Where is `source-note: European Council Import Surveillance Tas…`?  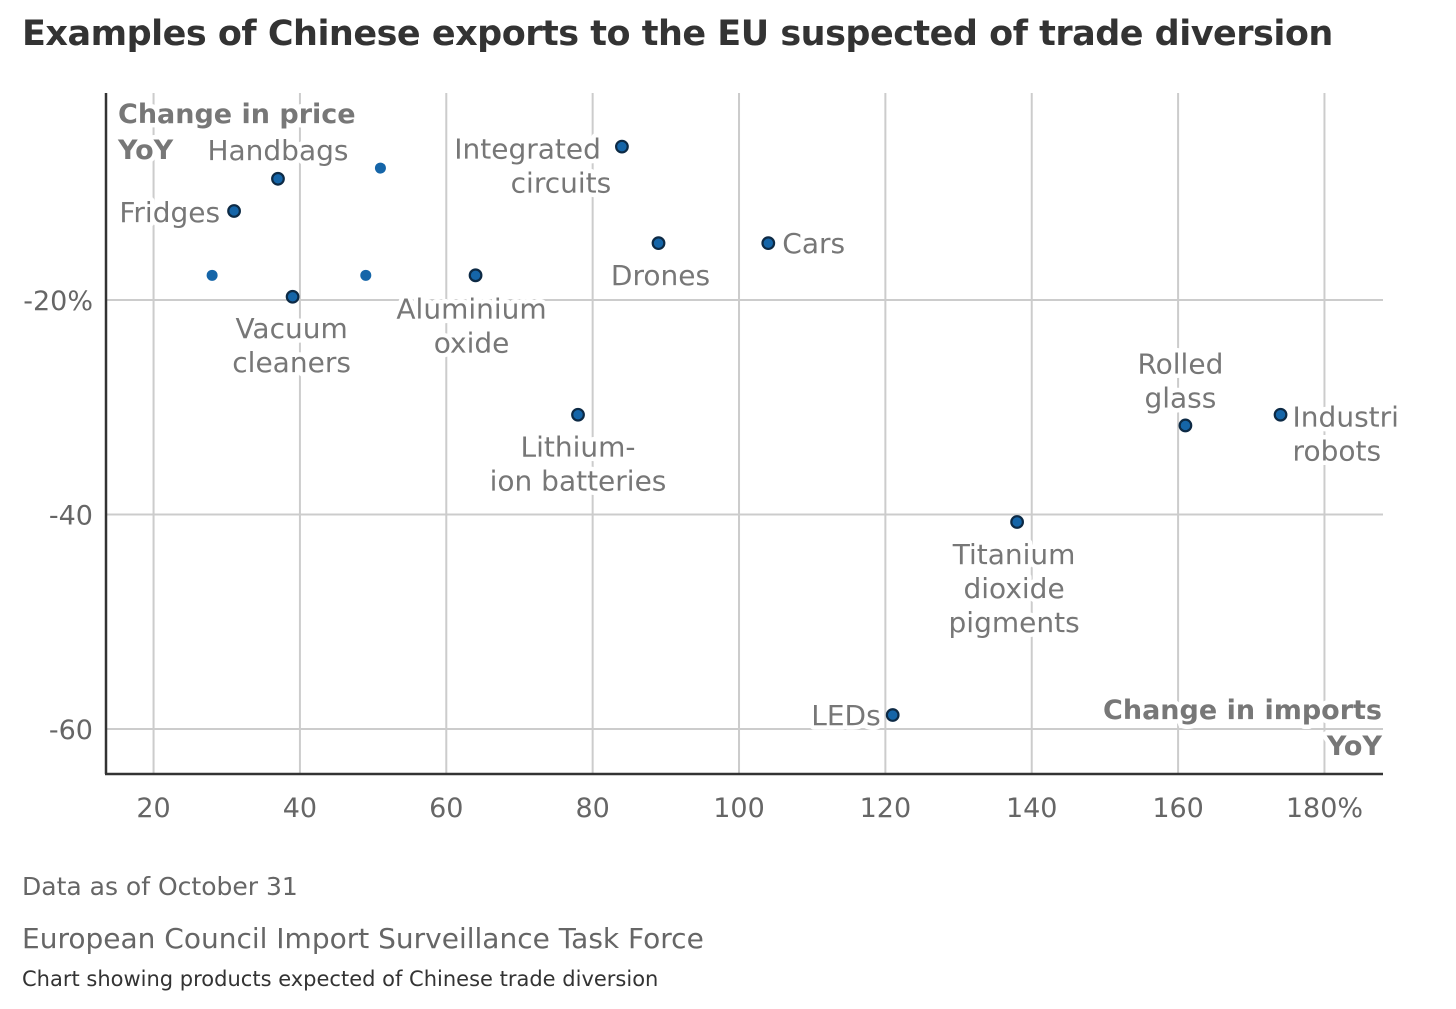
source-note: European Council Import Surveillance Tas… is located at coordinates (363, 938).